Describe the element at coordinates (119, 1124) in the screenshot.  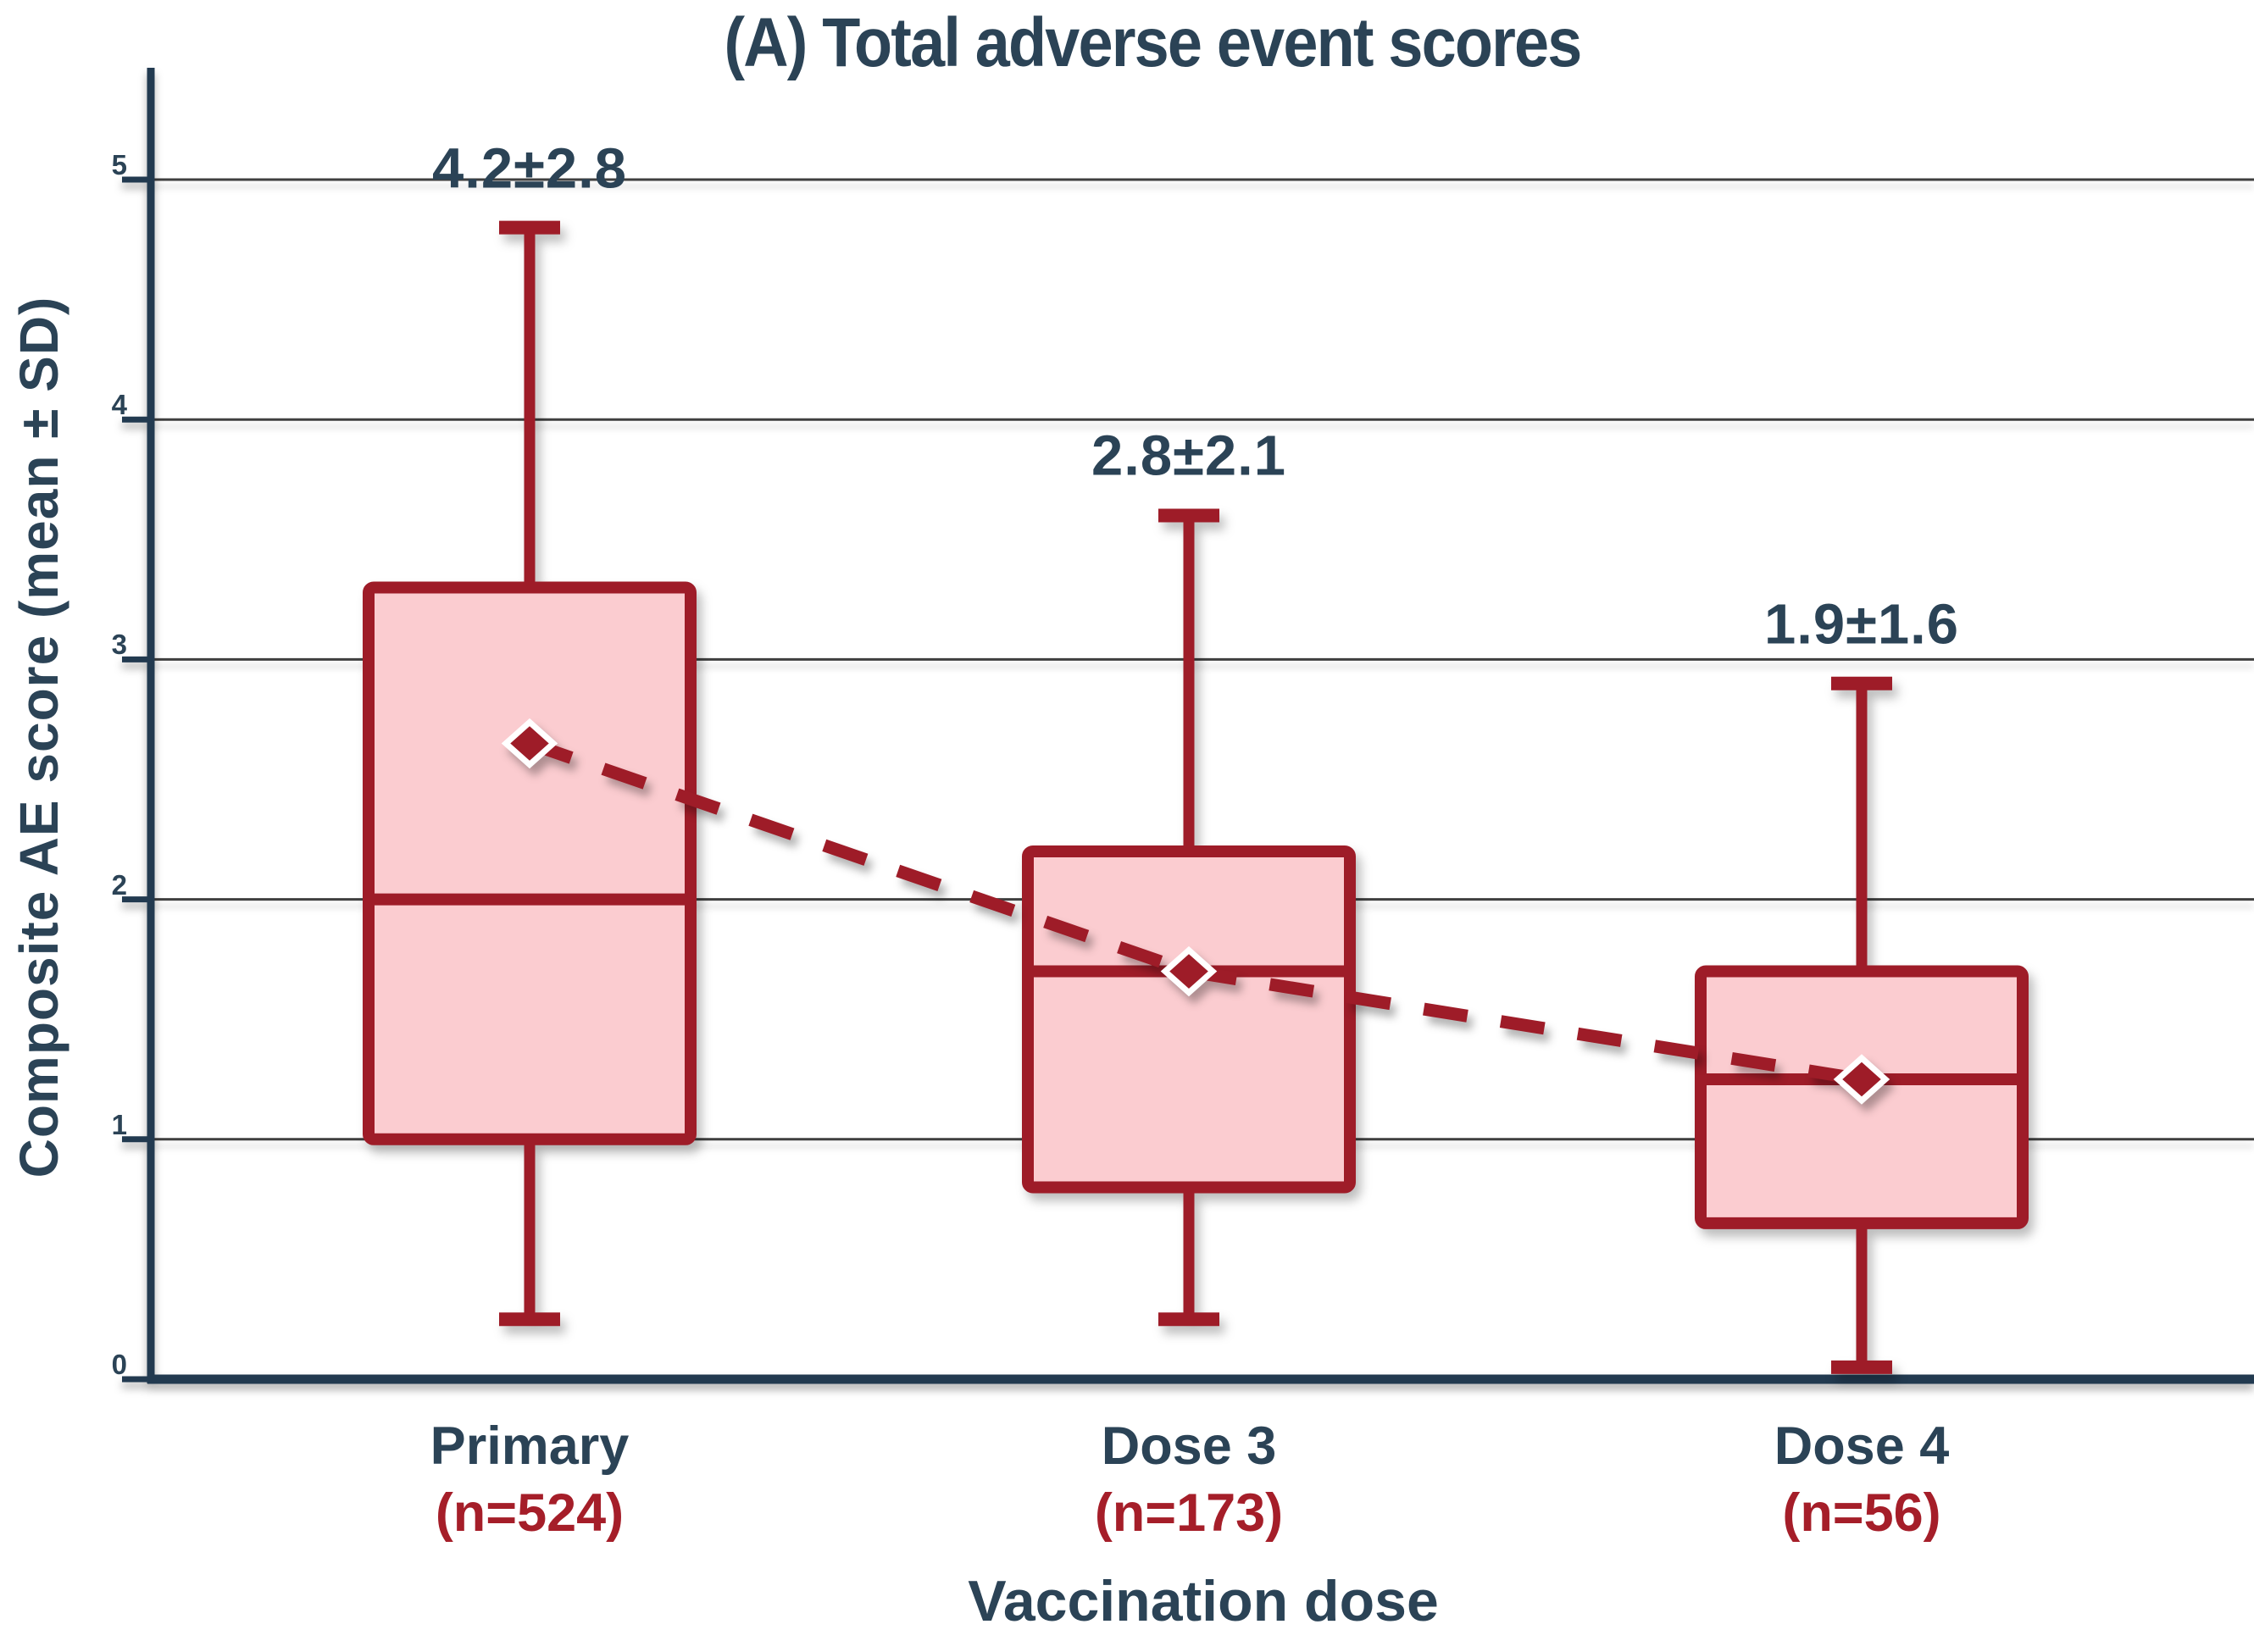
I see `y-tick-label-1: 1` at that location.